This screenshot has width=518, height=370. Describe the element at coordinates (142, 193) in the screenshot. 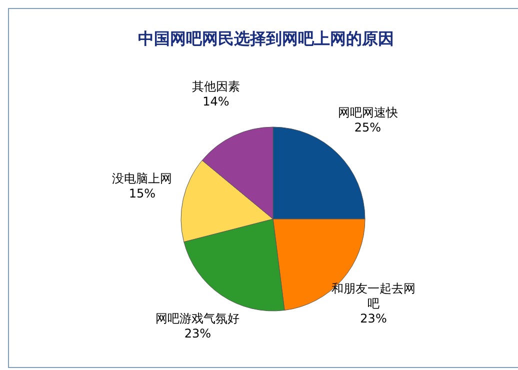

I see `data-label: 15%` at that location.